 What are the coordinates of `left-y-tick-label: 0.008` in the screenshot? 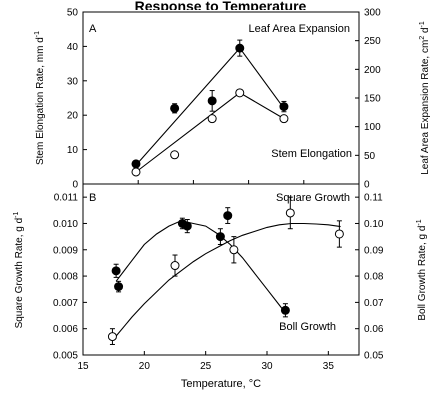 It's located at (65, 277).